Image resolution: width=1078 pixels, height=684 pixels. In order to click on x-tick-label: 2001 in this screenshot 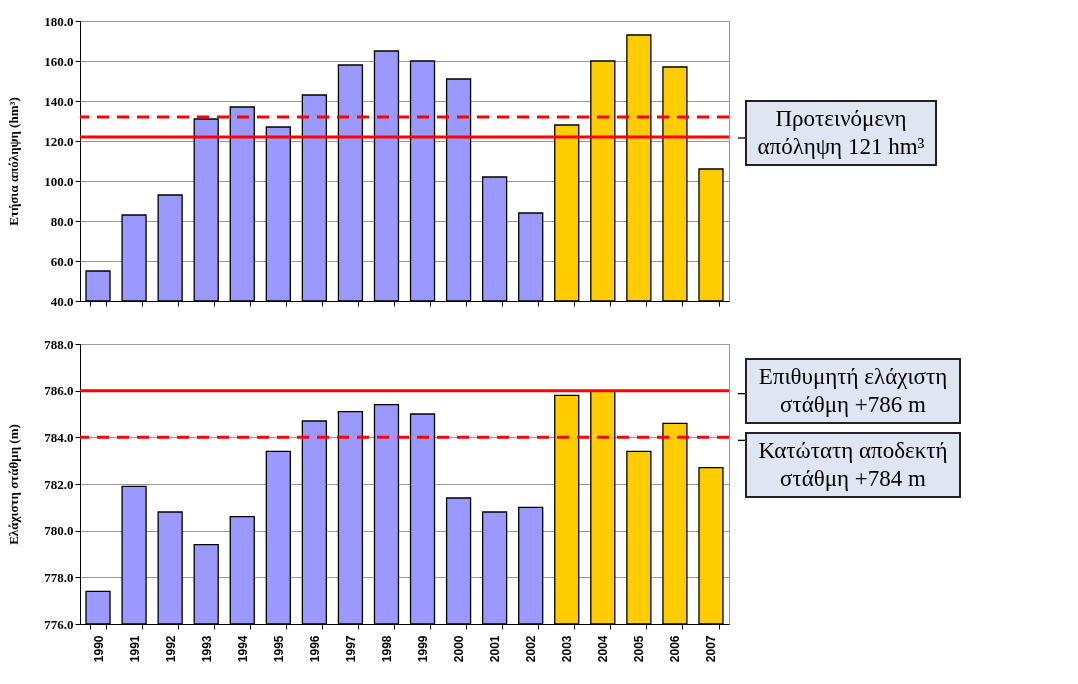, I will do `click(495, 649)`.